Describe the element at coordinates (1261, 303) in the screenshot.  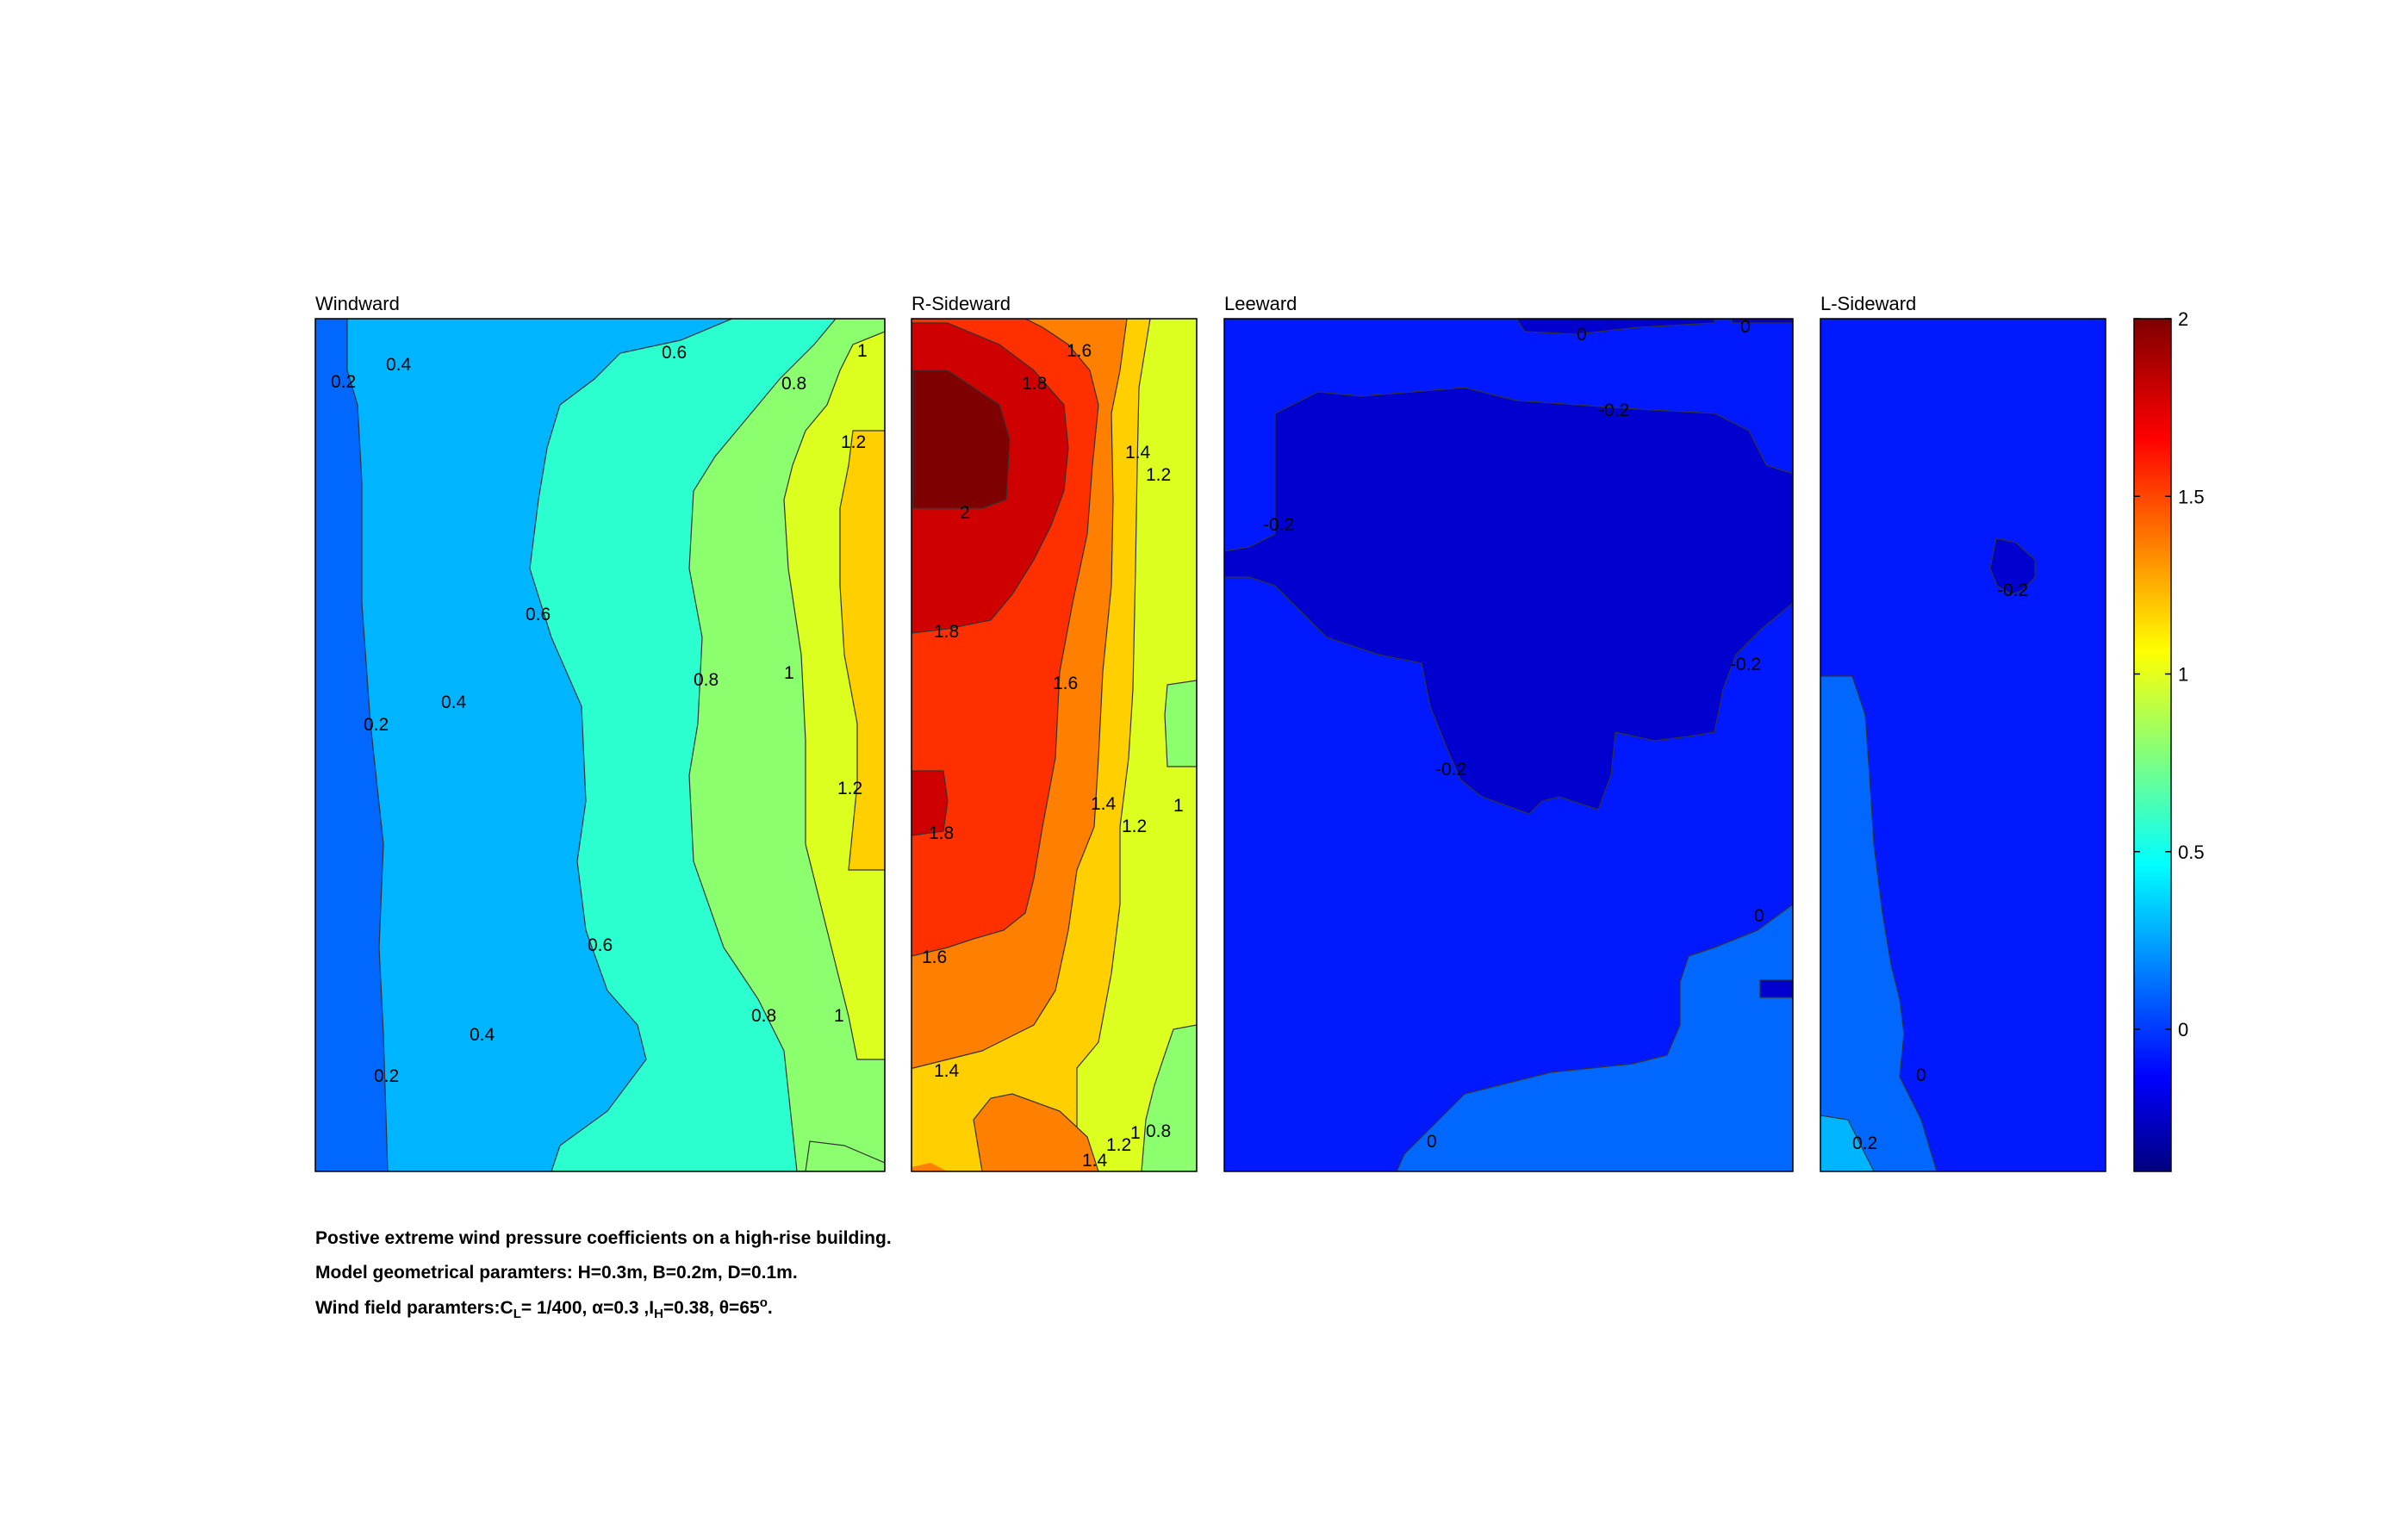
I see `panel-title-leeward: Leeward` at that location.